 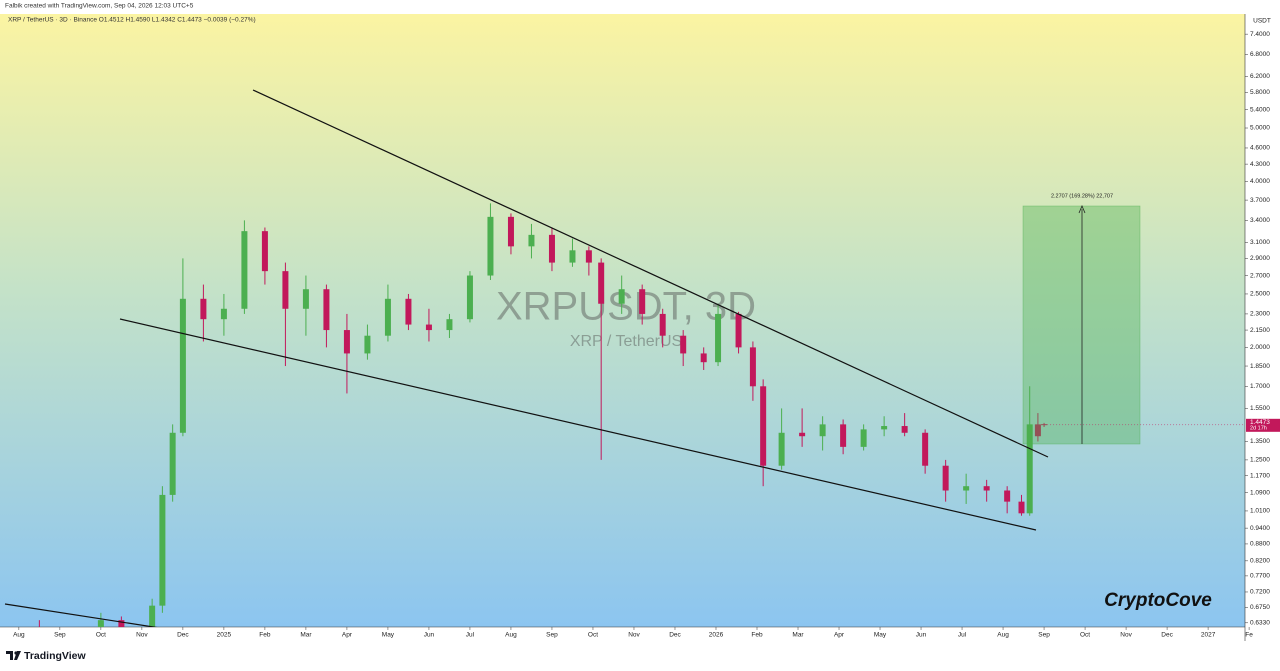 What do you see at coordinates (1262, 21) in the screenshot?
I see `axis-unit: USDT` at bounding box center [1262, 21].